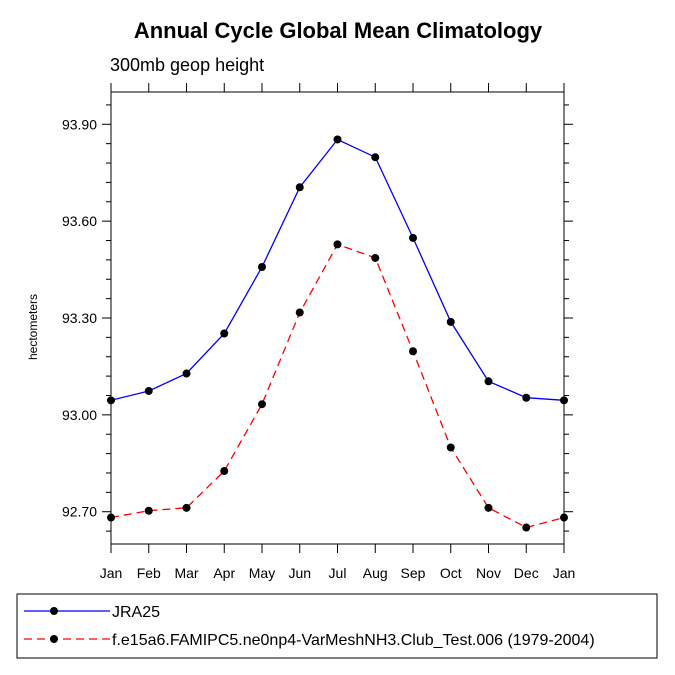 The height and width of the screenshot is (675, 675). I want to click on x-tick-label: Oct, so click(451, 573).